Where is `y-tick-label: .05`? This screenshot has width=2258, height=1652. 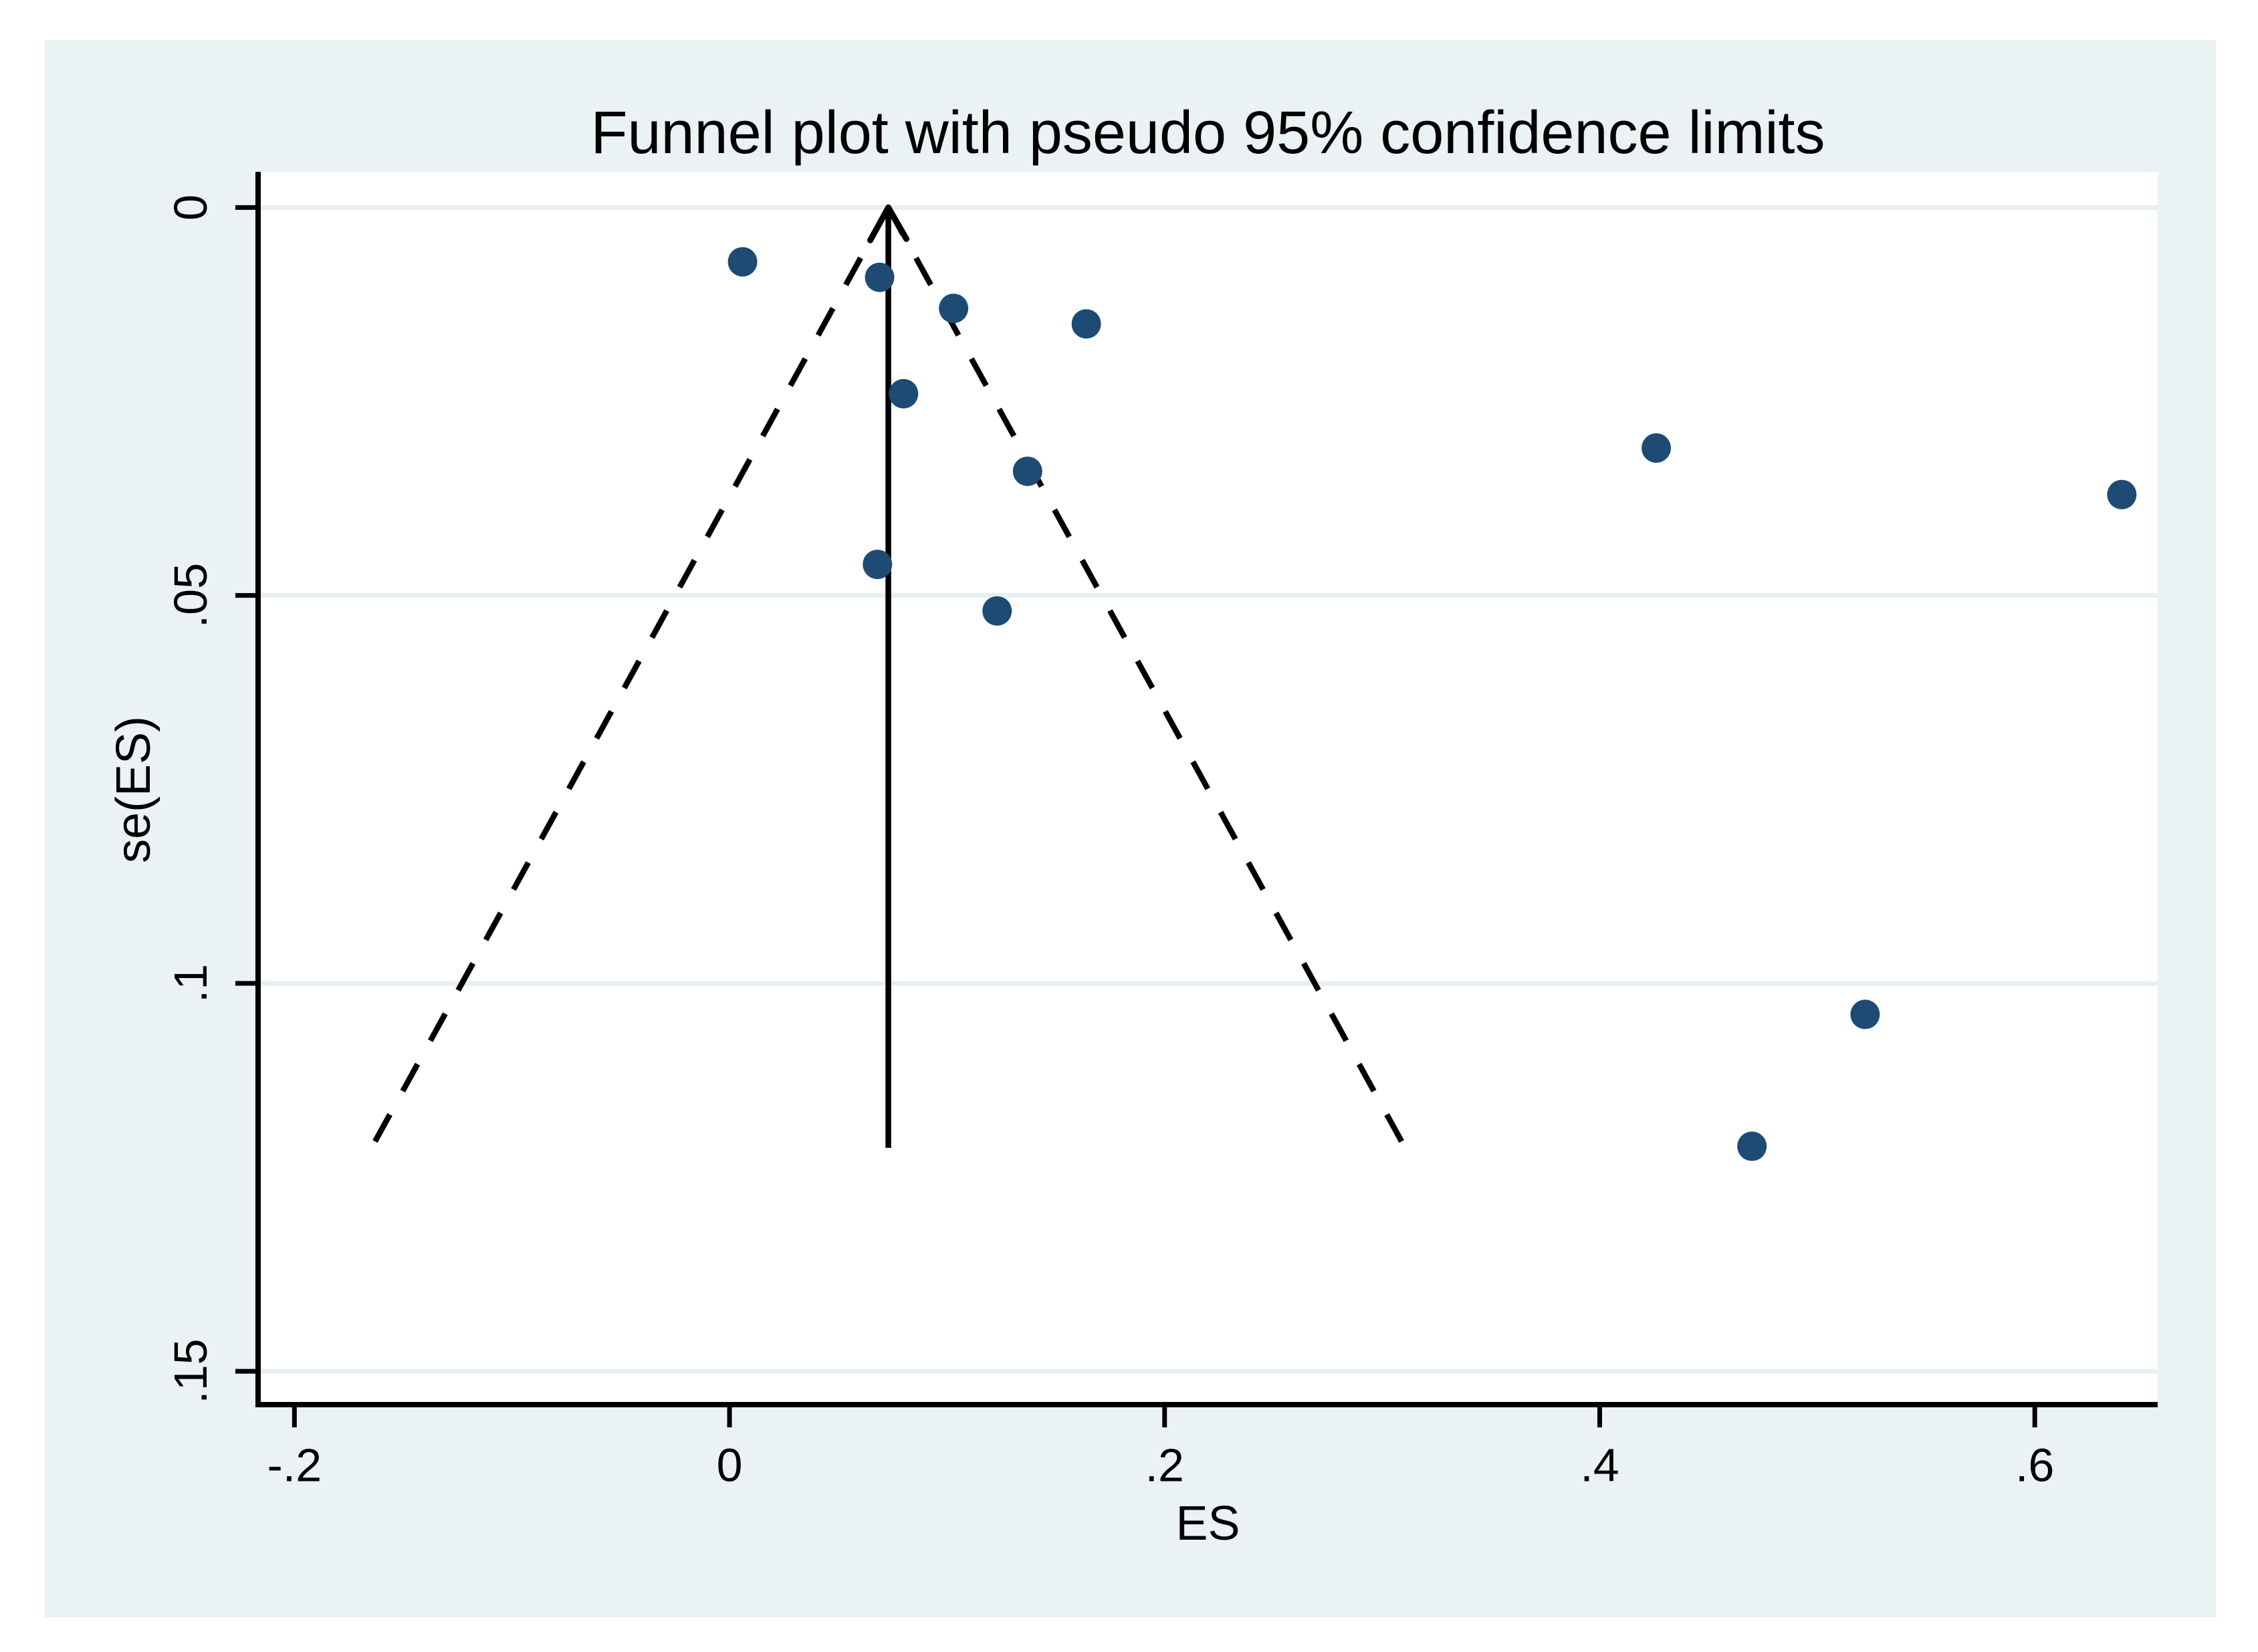
y-tick-label: .05 is located at coordinates (190, 595).